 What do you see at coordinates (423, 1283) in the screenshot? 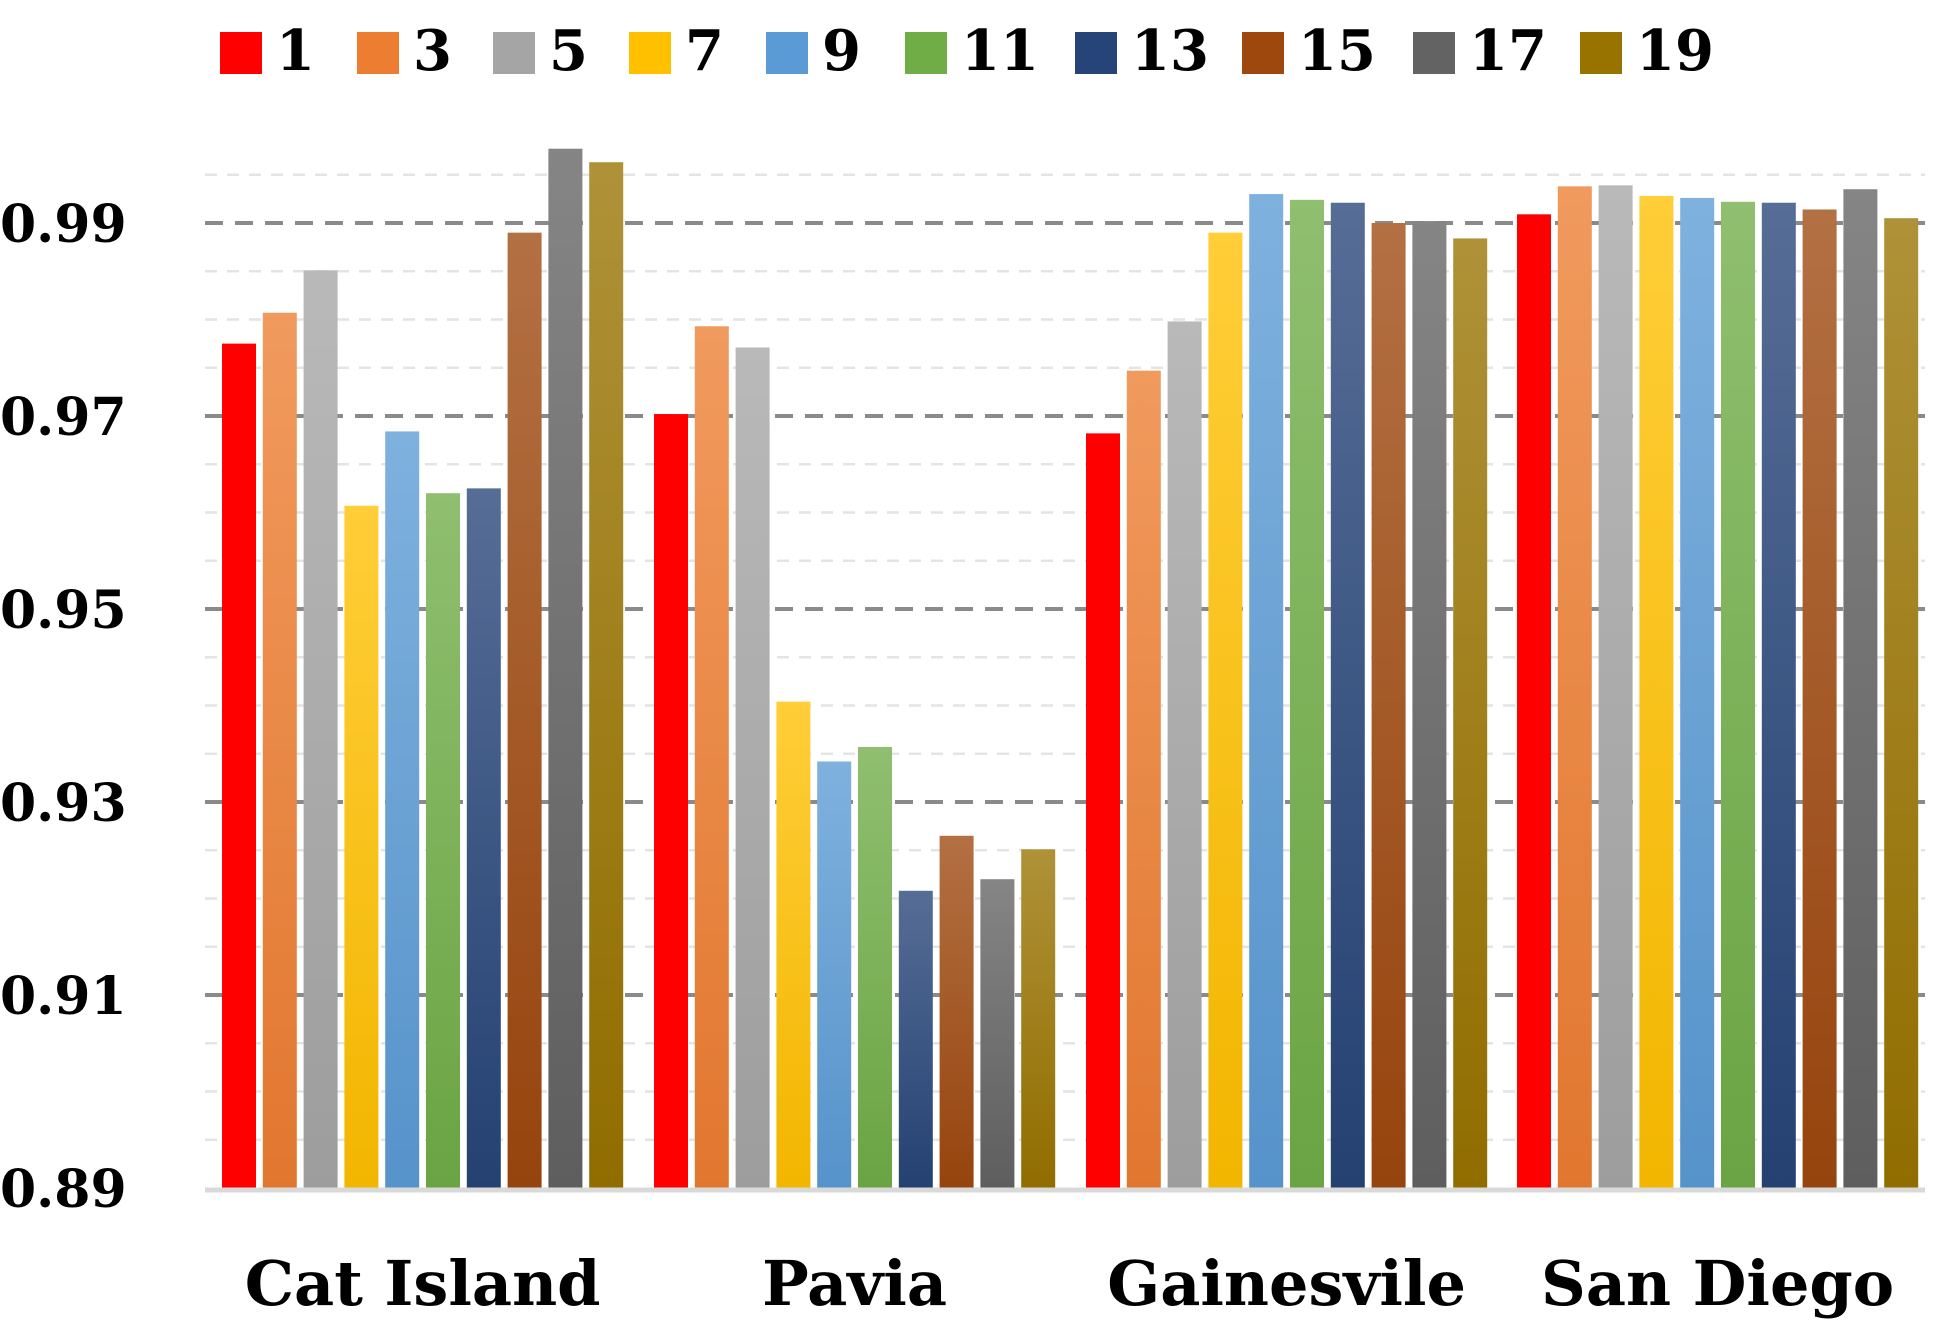
I see `x-category-label: Cat Island` at bounding box center [423, 1283].